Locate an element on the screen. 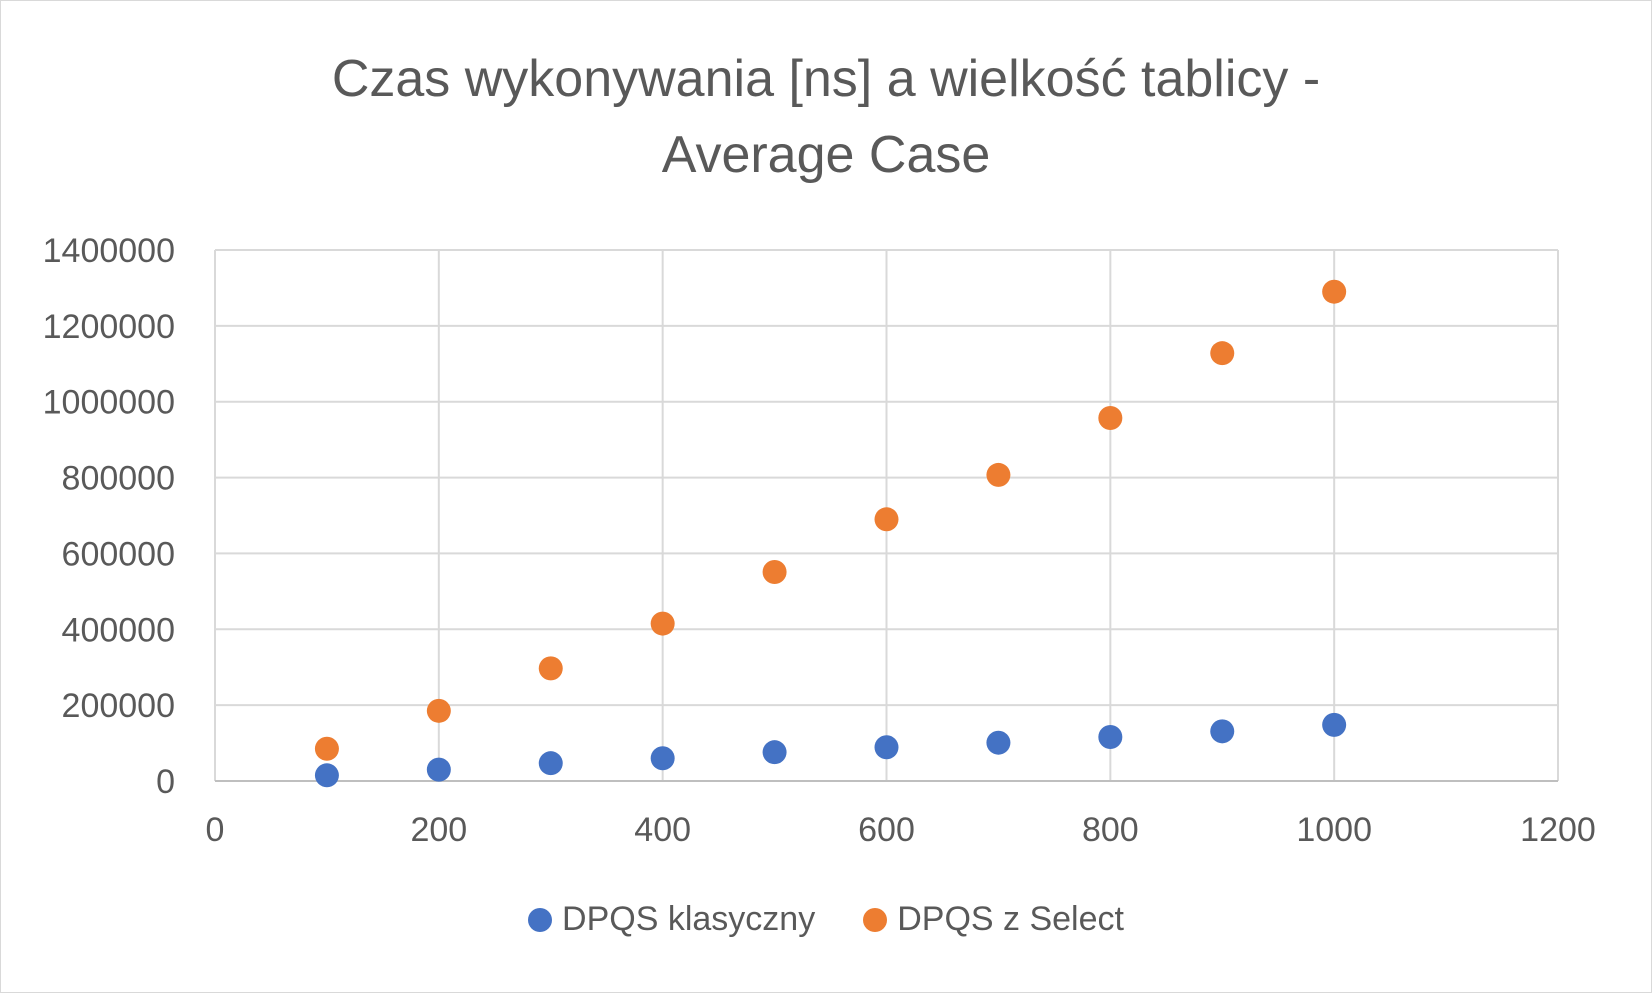 This screenshot has height=993, width=1652. y-tick-label: 1200000 is located at coordinates (109, 327).